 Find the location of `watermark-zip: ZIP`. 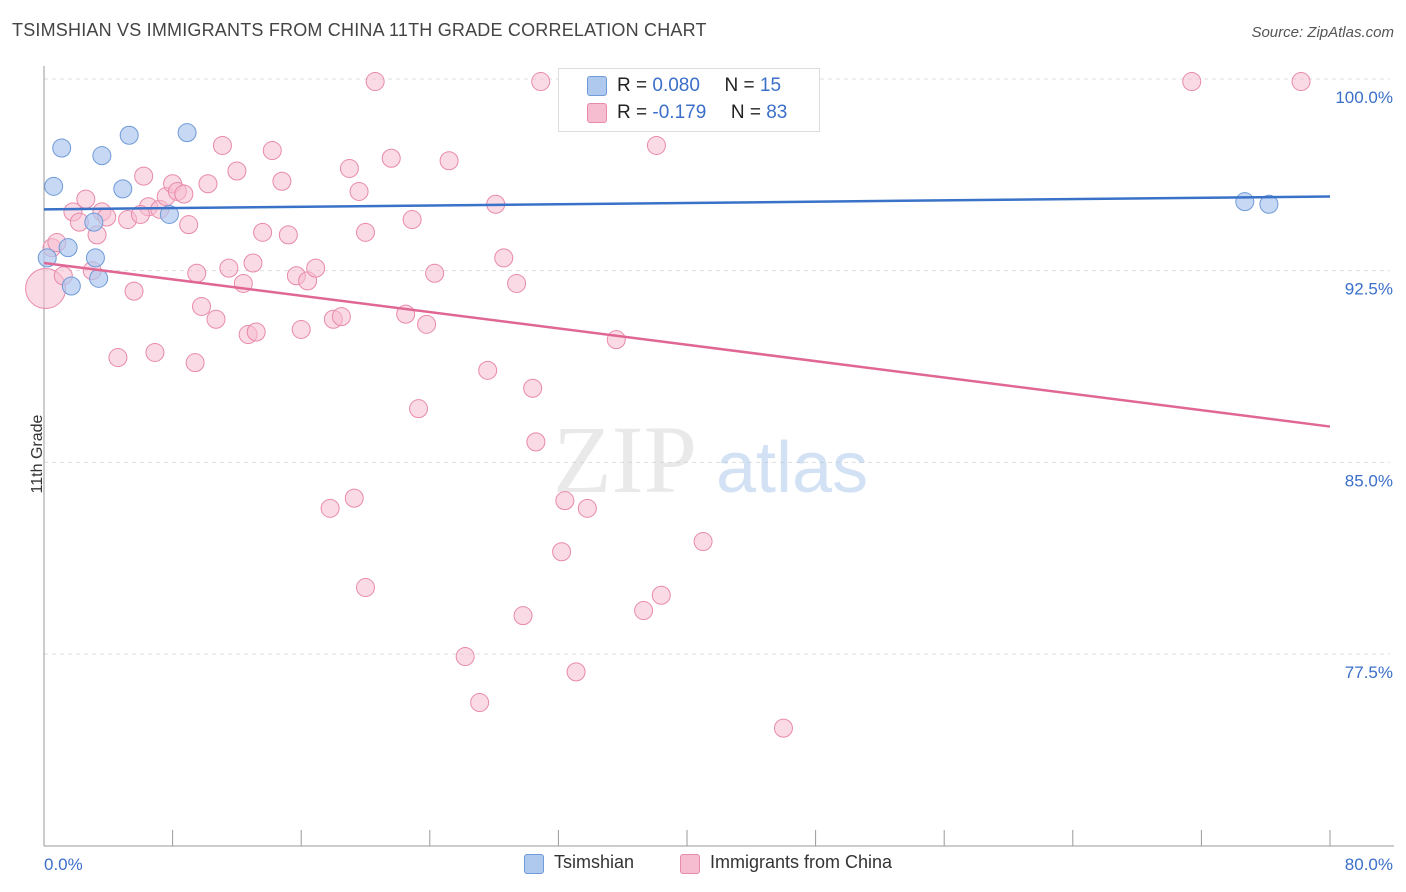

watermark-zip: ZIP is located at coordinates (625, 459).